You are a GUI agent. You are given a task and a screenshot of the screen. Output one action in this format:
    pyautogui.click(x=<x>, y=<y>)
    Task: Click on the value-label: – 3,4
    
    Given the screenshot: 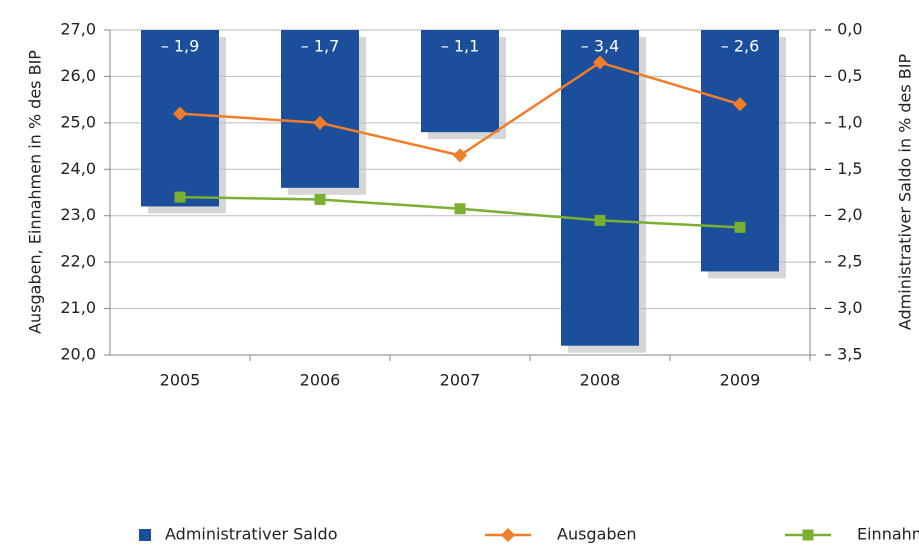 What is the action you would take?
    pyautogui.click(x=600, y=46)
    